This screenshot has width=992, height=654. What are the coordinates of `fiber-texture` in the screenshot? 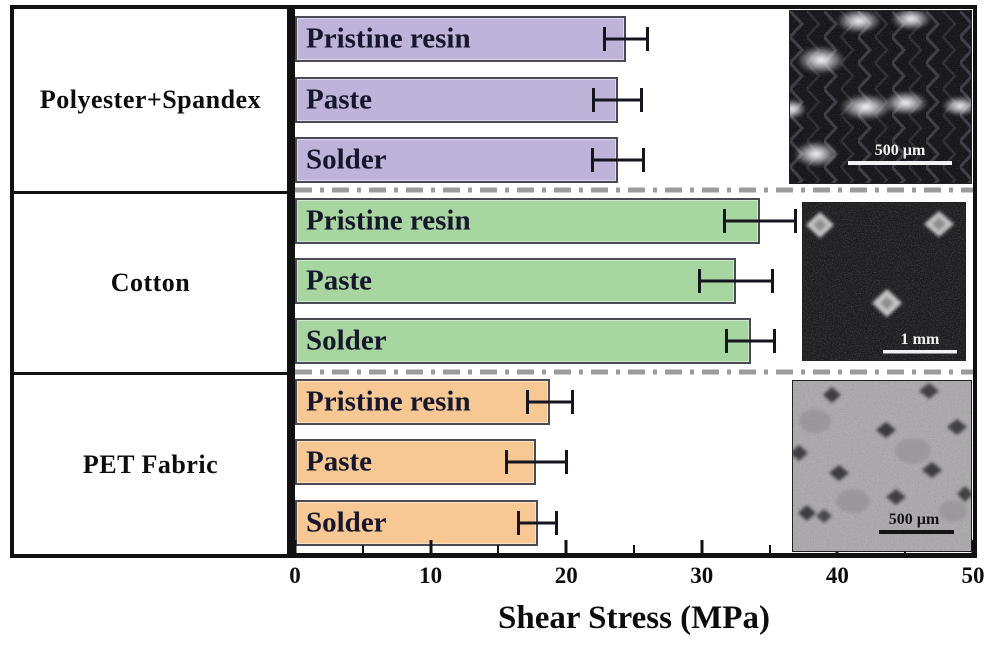 It's located at (880, 97).